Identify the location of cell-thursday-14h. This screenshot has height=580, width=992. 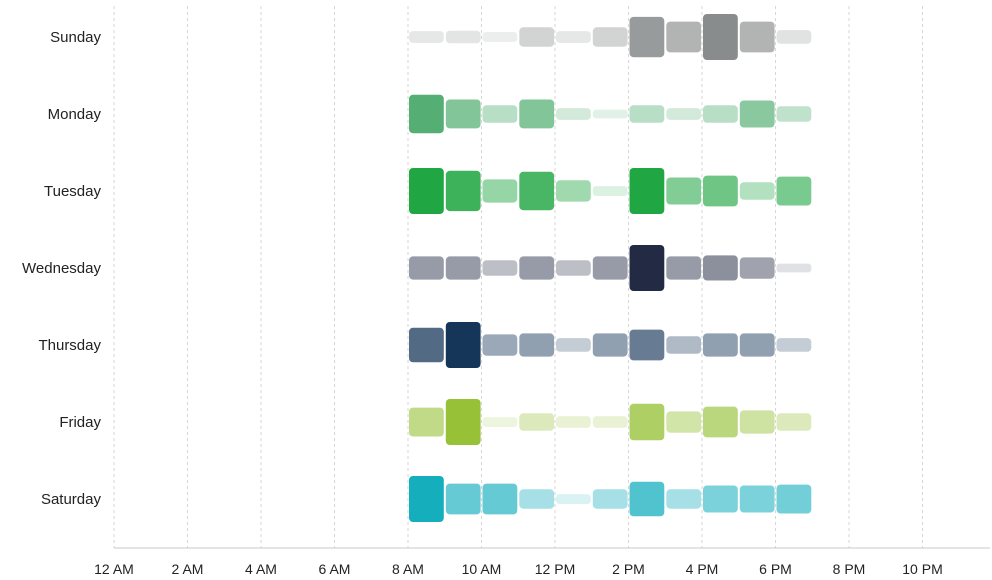
(647, 345).